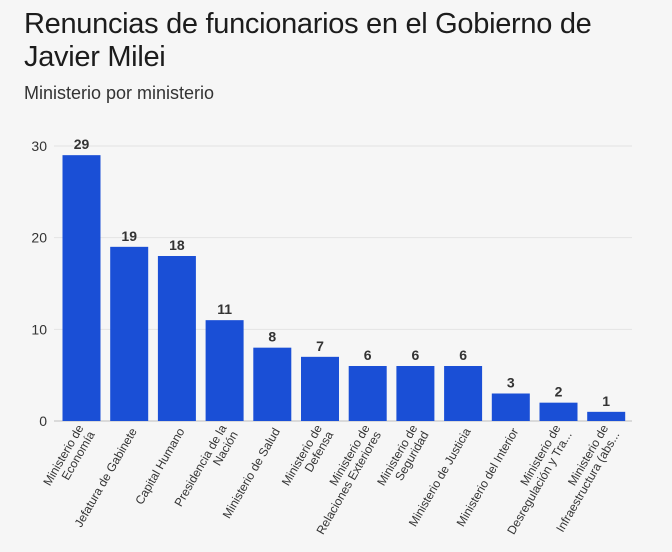  I want to click on data-label: 7, so click(320, 346).